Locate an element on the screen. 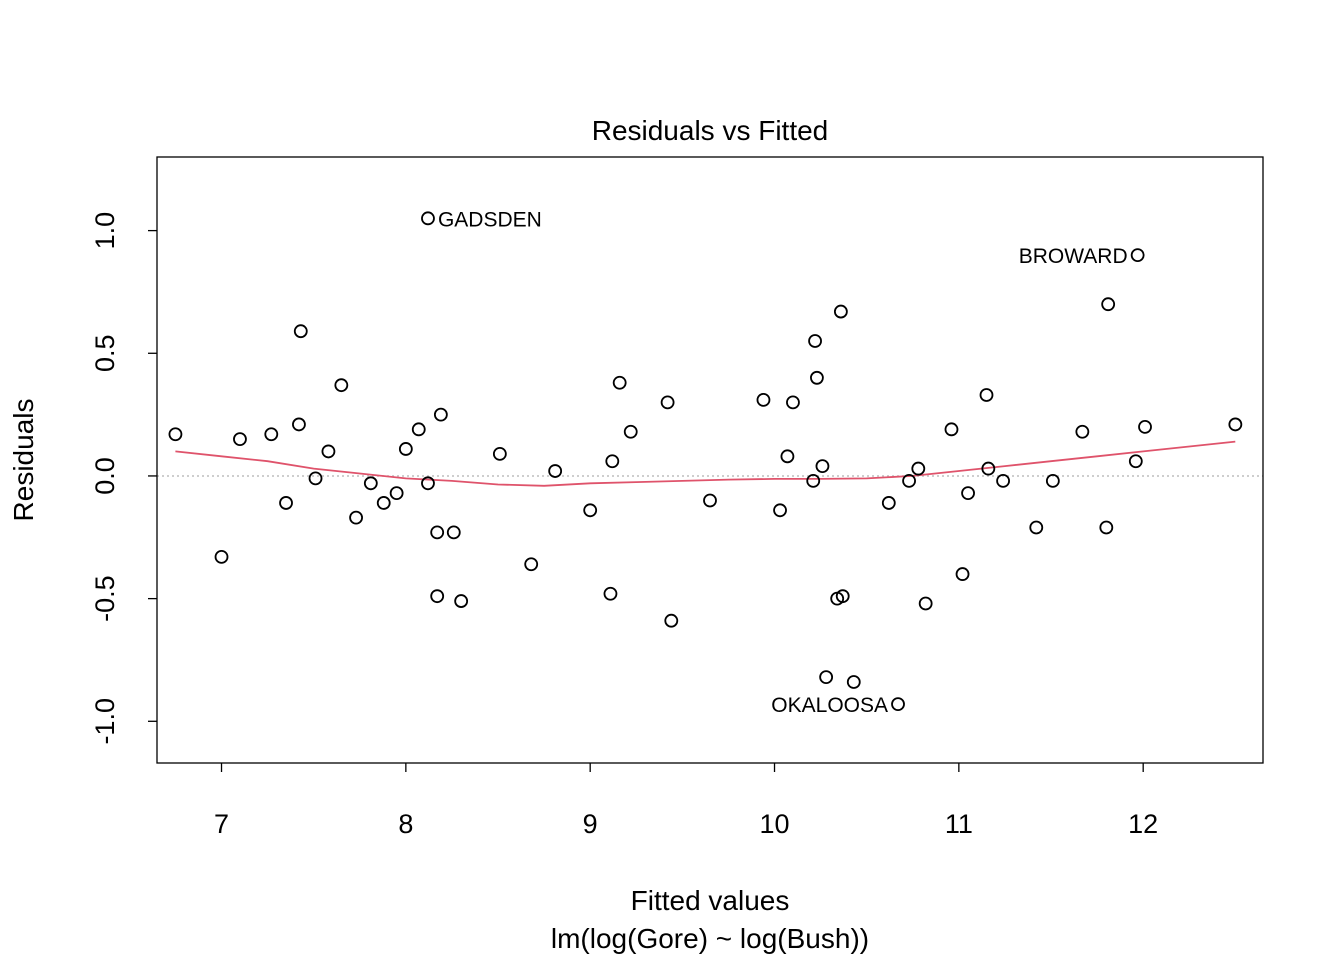  model-formula-subtitle: lm(log(Gore) ~ log(Bush)) is located at coordinates (710, 938).